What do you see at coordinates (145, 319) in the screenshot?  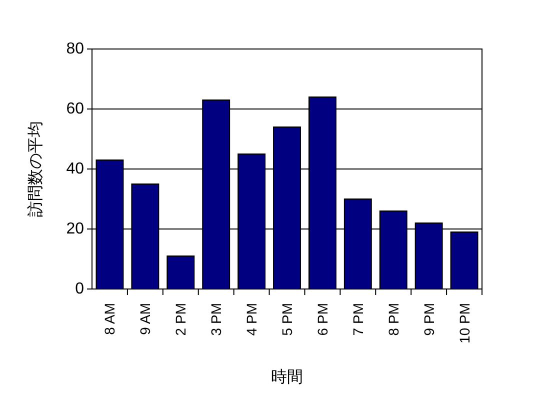 I see `x-tick-label: 9 AM` at bounding box center [145, 319].